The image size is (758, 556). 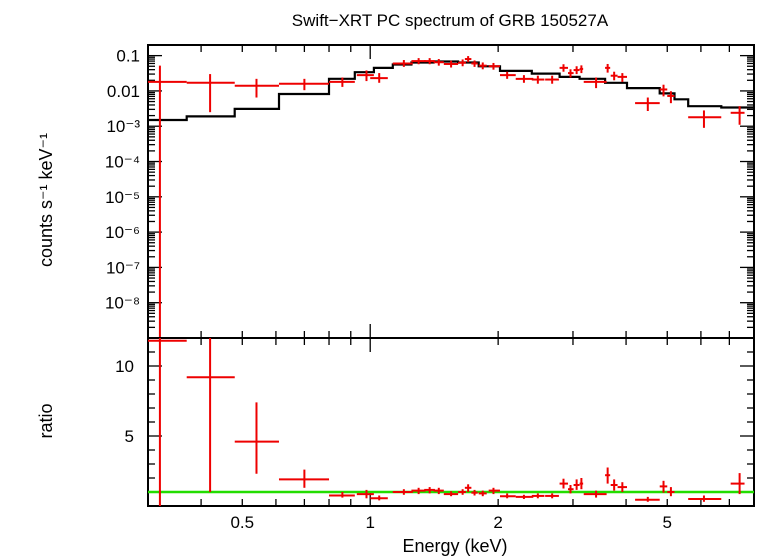 I want to click on spectrum-y-tick-label: 10⁻⁸, so click(x=122, y=303).